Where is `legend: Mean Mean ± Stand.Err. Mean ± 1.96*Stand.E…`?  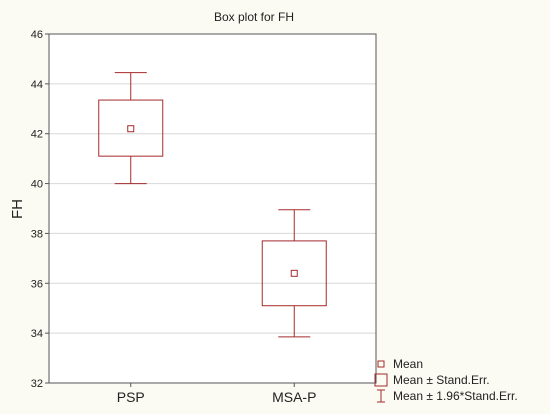
legend: Mean Mean ± Stand.Err. Mean ± 1.96*Stand.E… is located at coordinates (446, 380).